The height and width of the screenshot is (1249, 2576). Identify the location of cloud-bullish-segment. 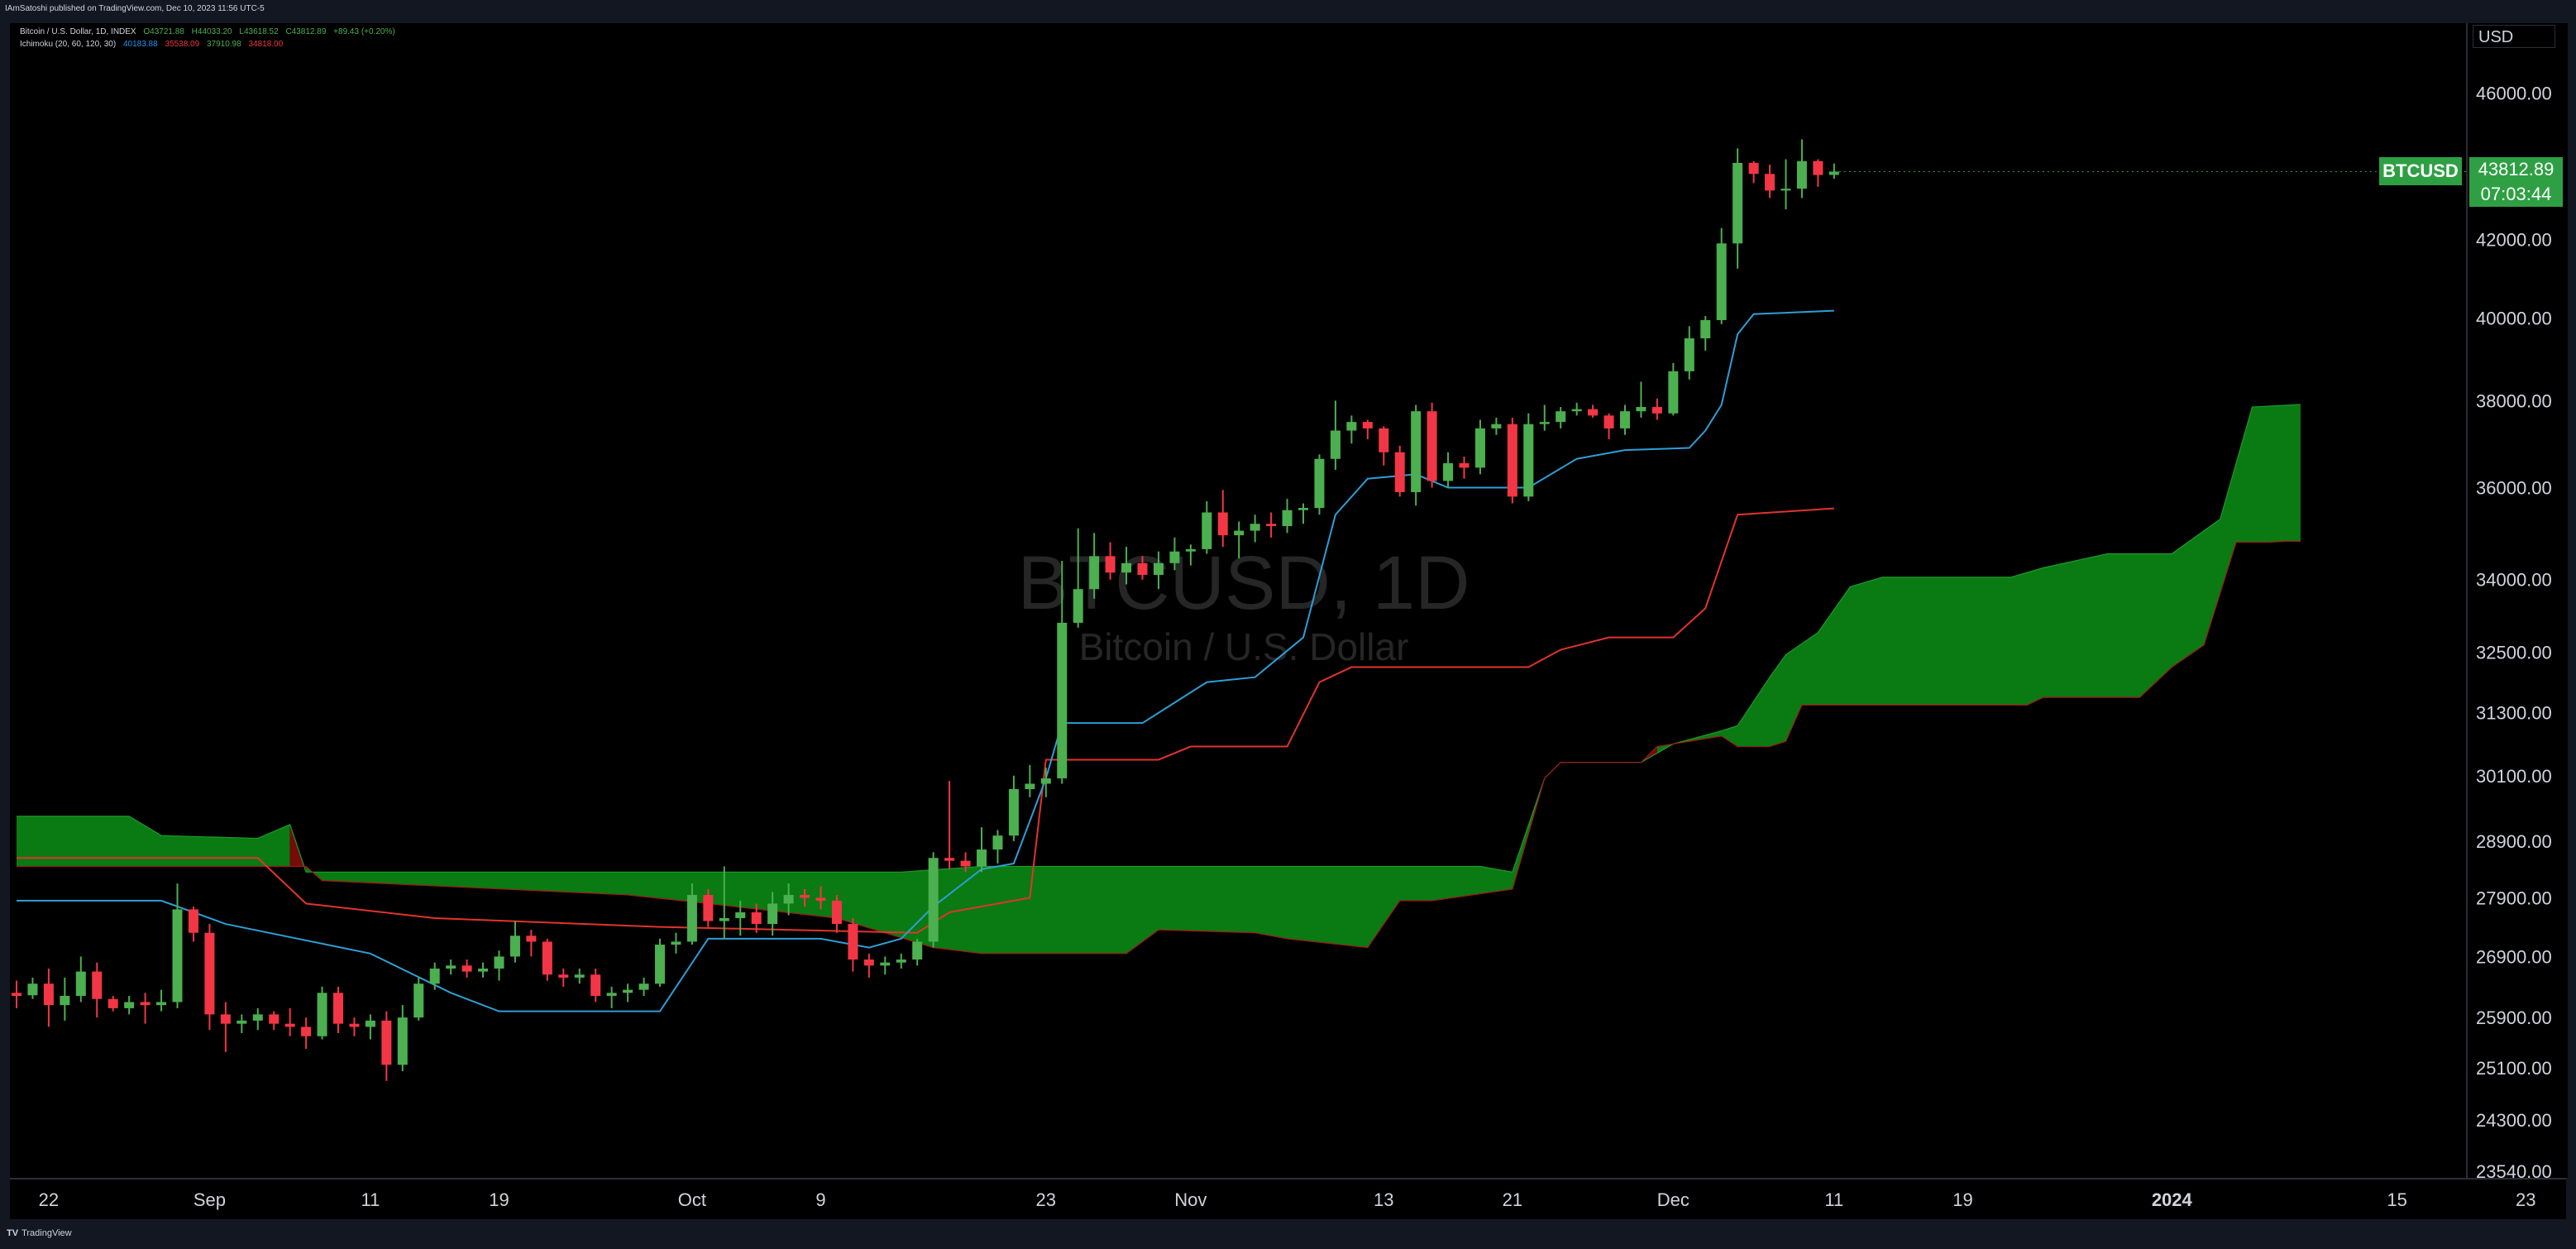
(974, 858).